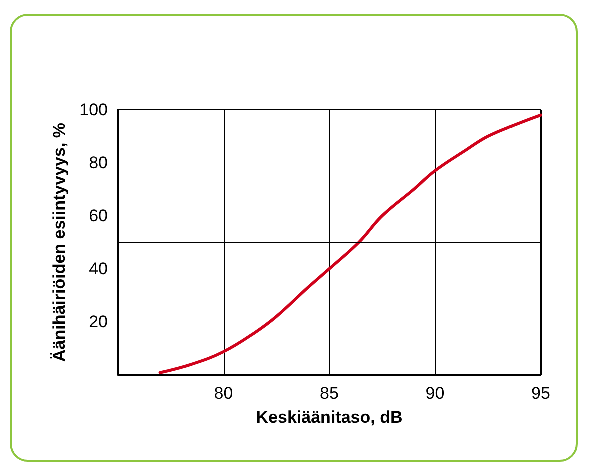  I want to click on x-axis-title: Keskiäänitaso, dB, so click(329, 417).